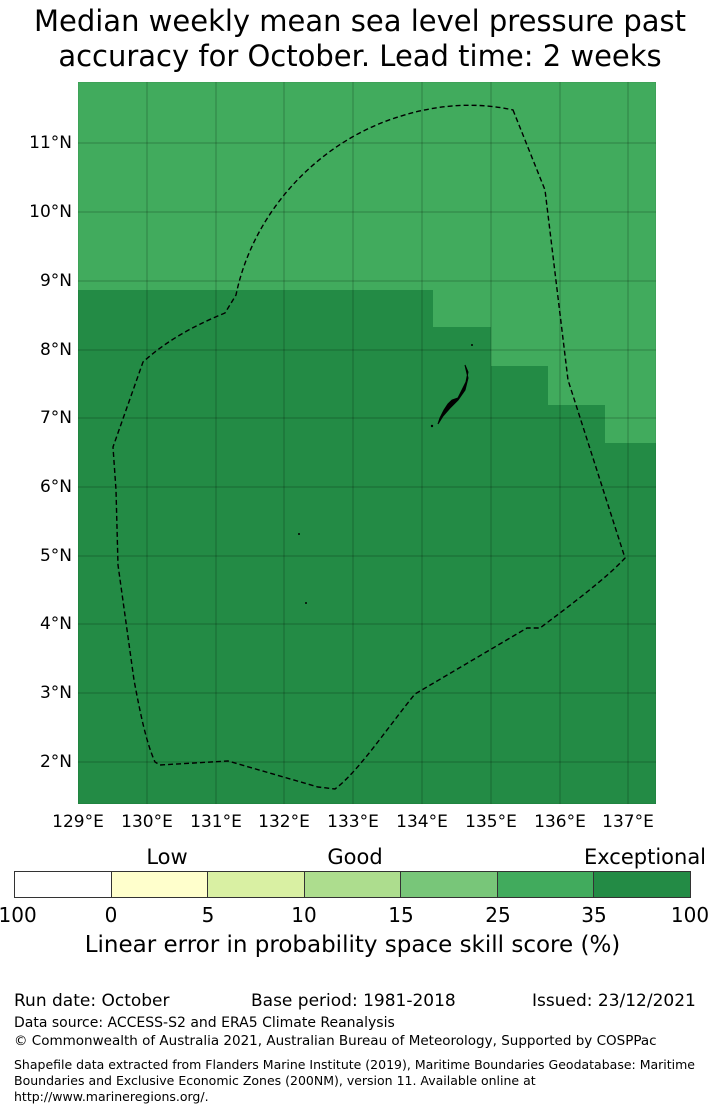 The width and height of the screenshot is (720, 1105). I want to click on colorbar-tick: 5, so click(208, 915).